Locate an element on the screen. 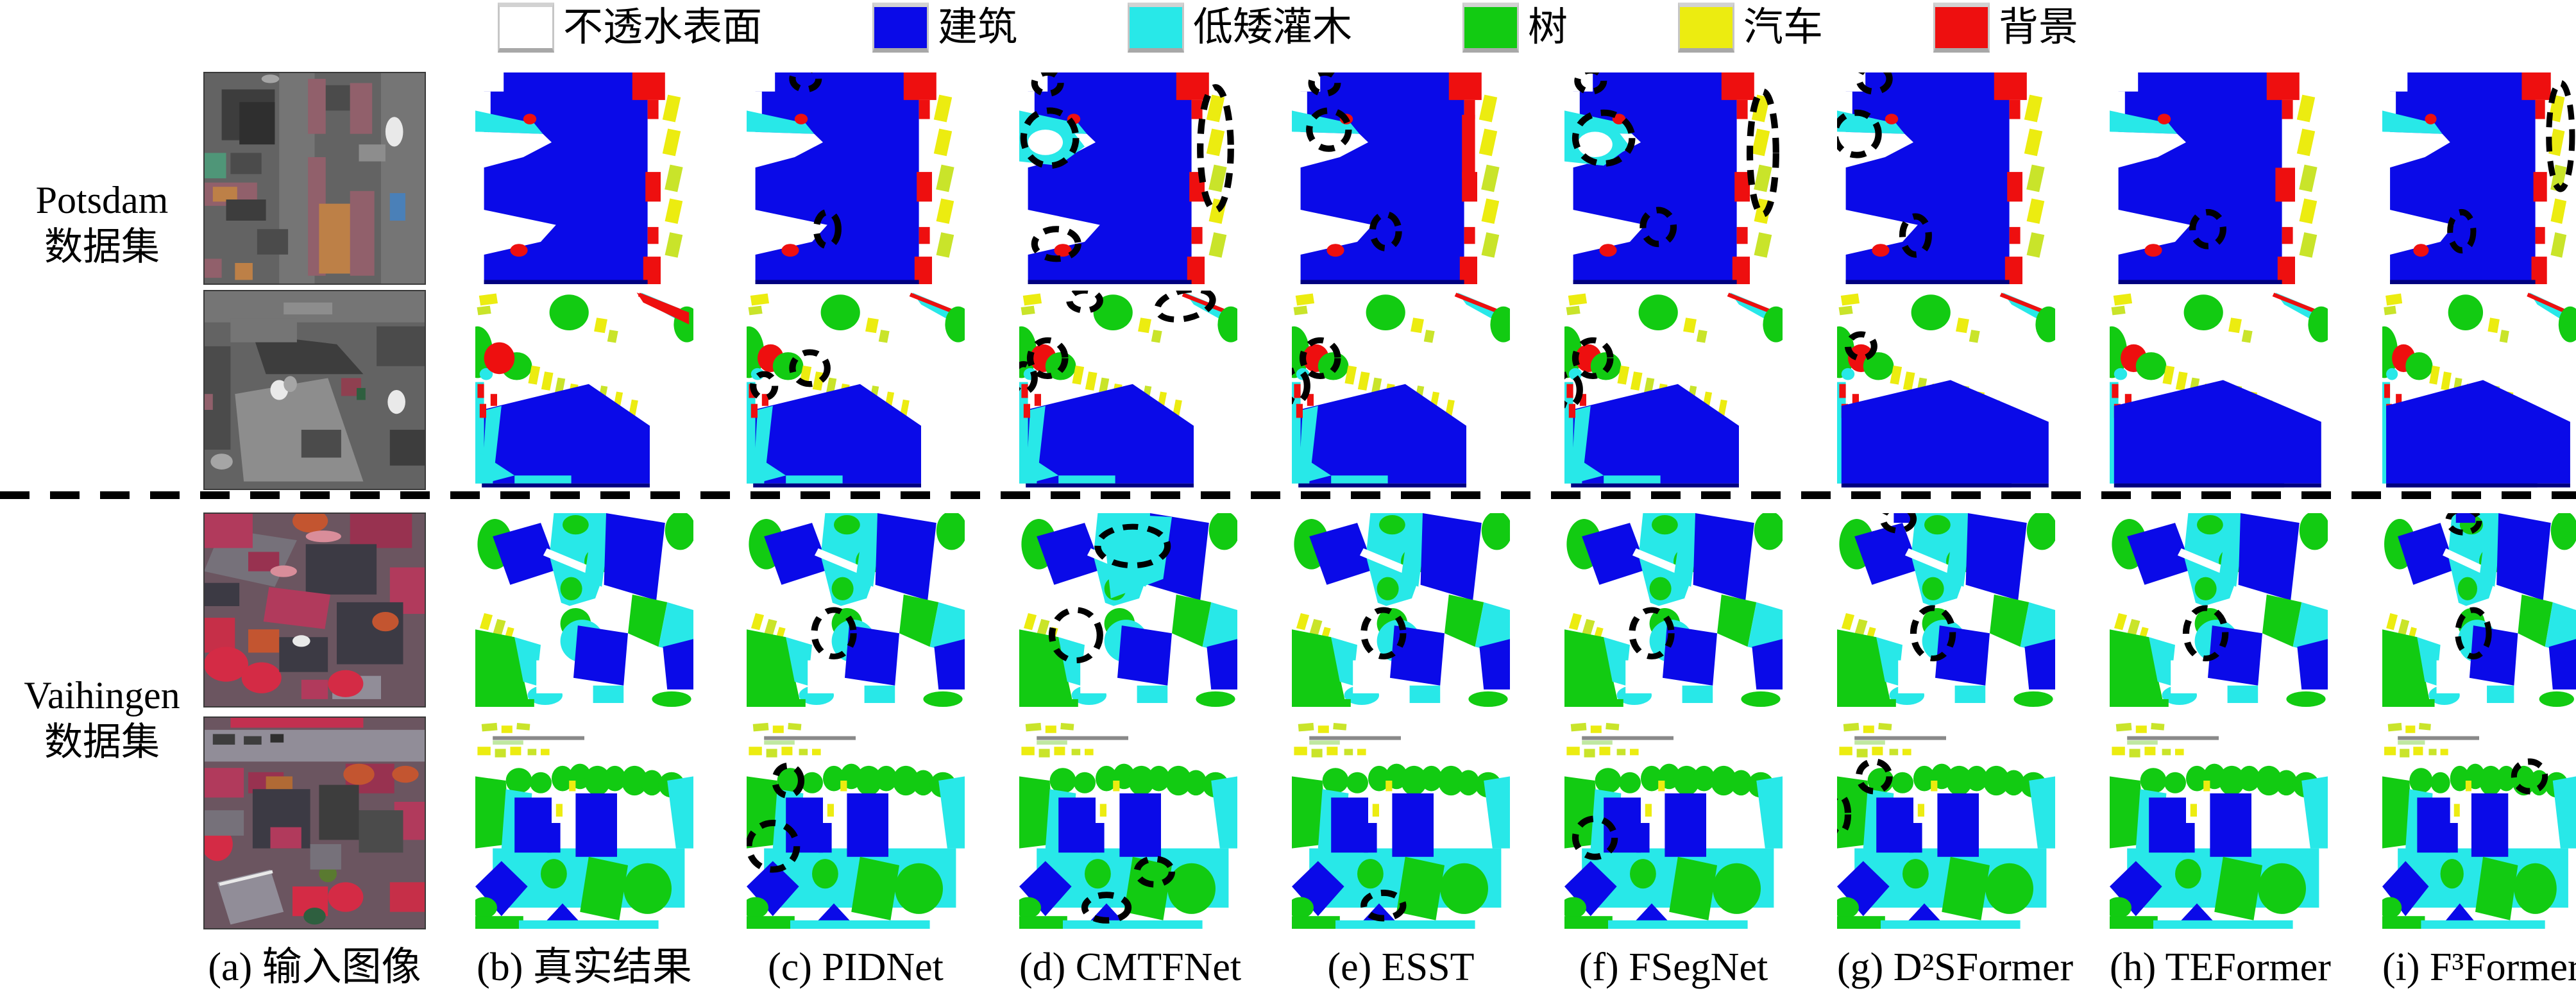 This screenshot has height=1000, width=2576. row-group-label-potsdam-line2: 数据集 is located at coordinates (102, 247).